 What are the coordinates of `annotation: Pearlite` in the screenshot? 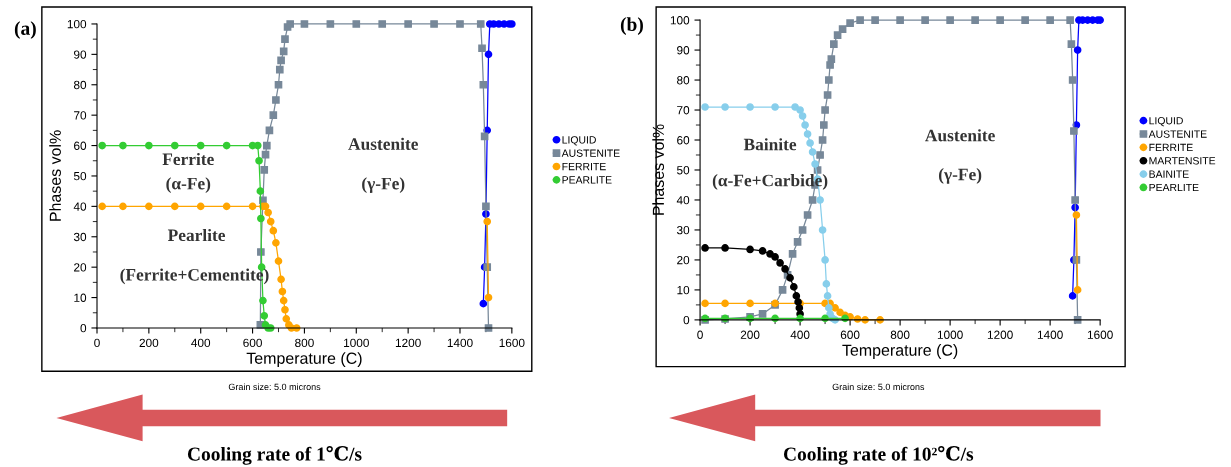 It's located at (196, 235).